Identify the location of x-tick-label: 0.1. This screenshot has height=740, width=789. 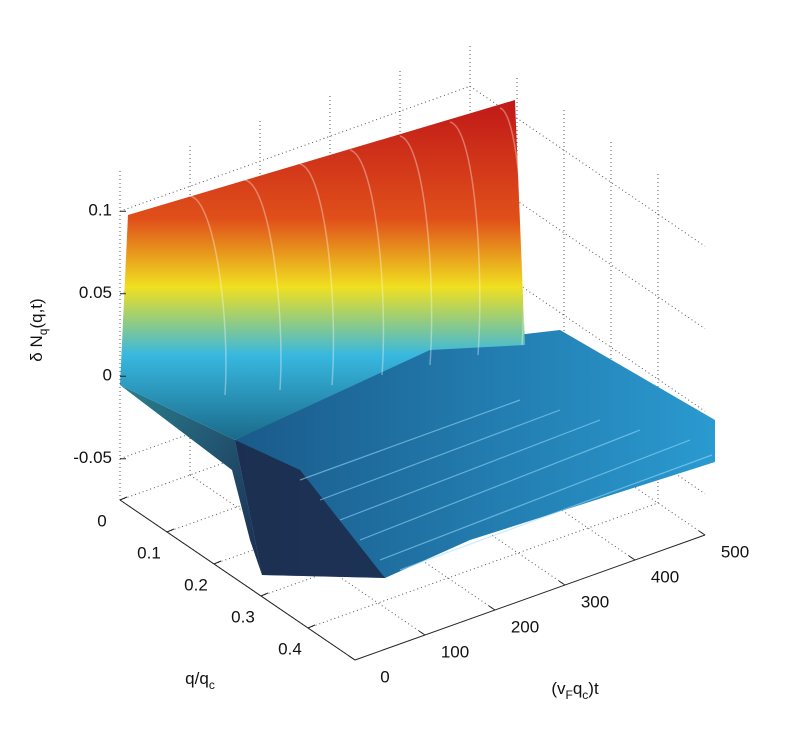
(149, 552).